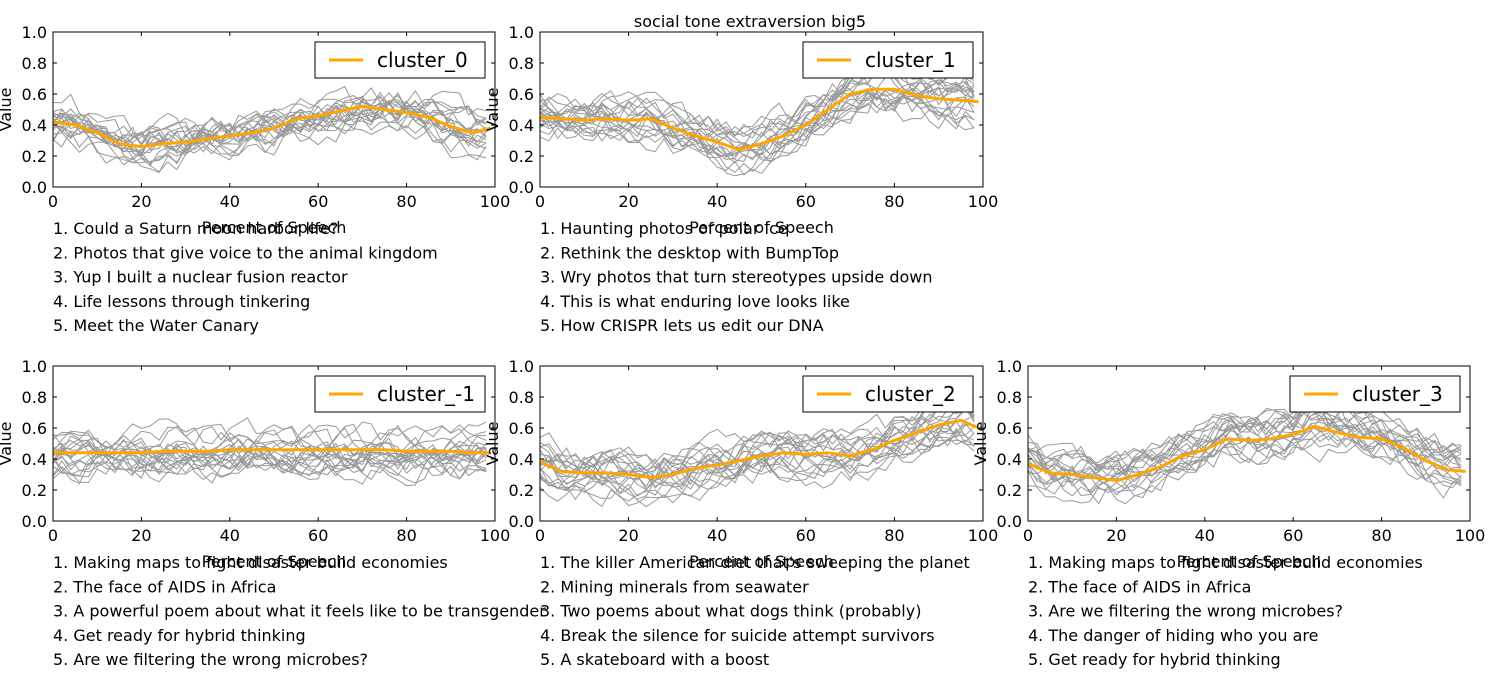  I want to click on talk-title: 1. Could a Saturn moon harbor life?, so click(195, 228).